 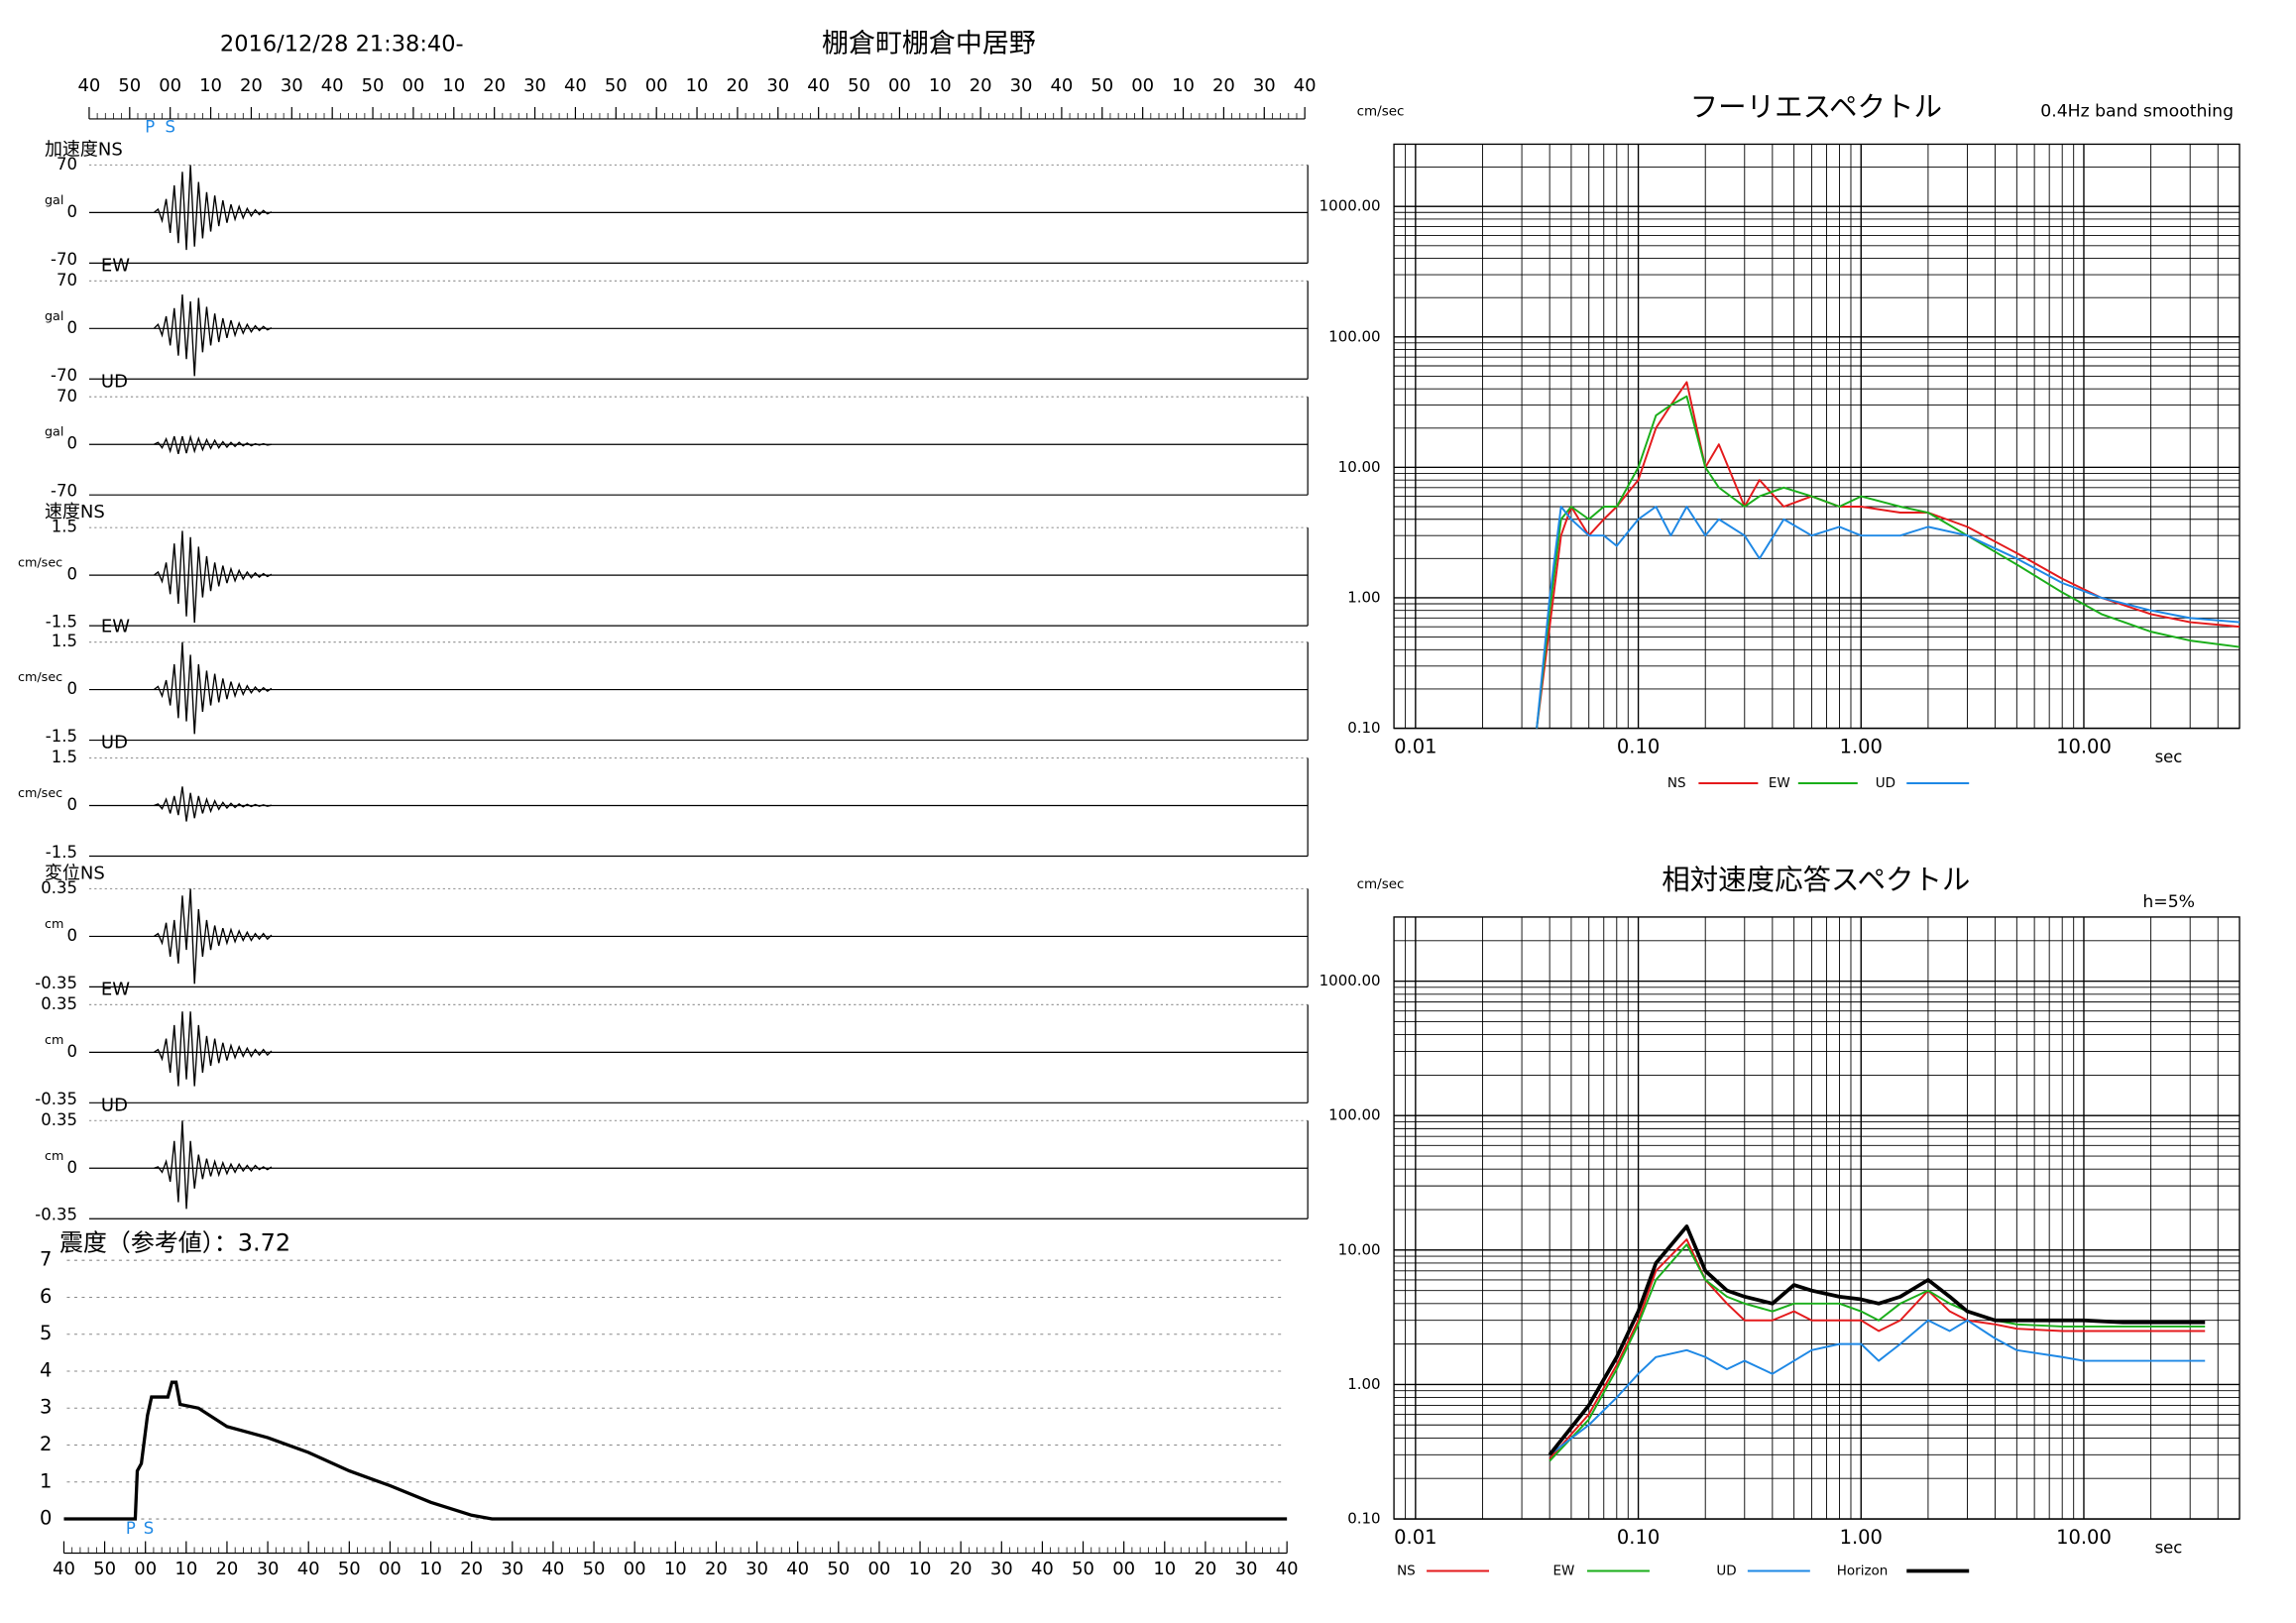 I want to click on chart-subtitle: 0.4Hz band smoothing, so click(x=2137, y=111).